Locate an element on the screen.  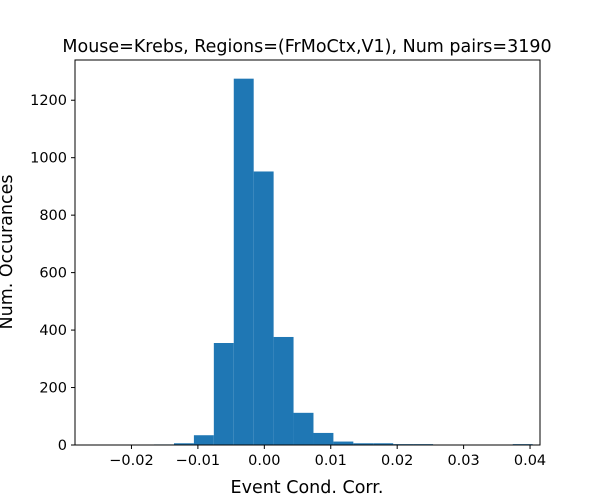
x-axis-label: Event Cond. Corr. is located at coordinates (307, 488).